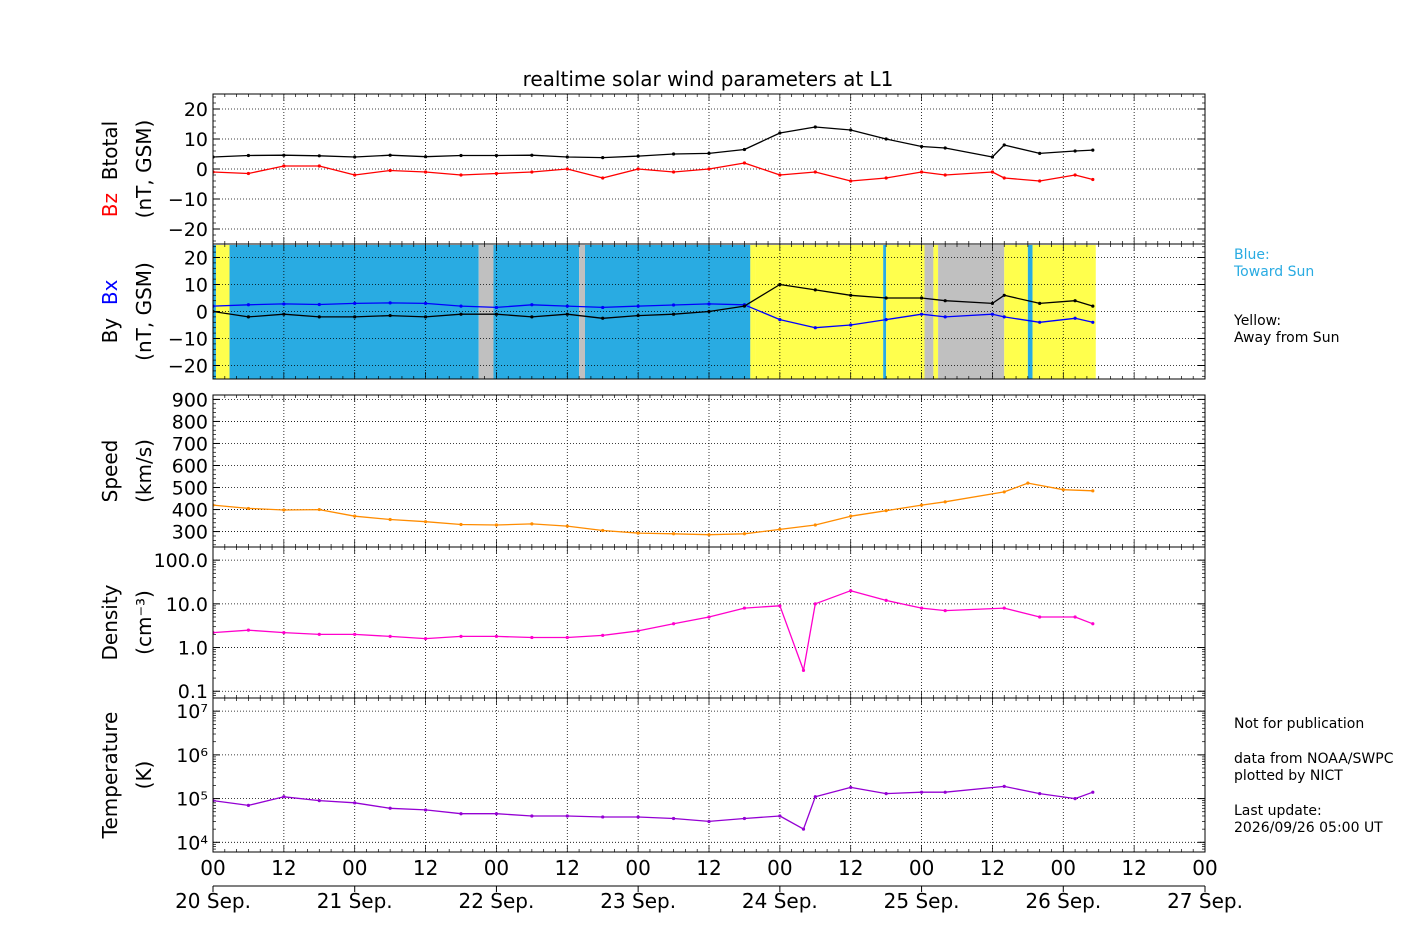  Describe the element at coordinates (653, 142) in the screenshot. I see `series-line-btotal` at that location.